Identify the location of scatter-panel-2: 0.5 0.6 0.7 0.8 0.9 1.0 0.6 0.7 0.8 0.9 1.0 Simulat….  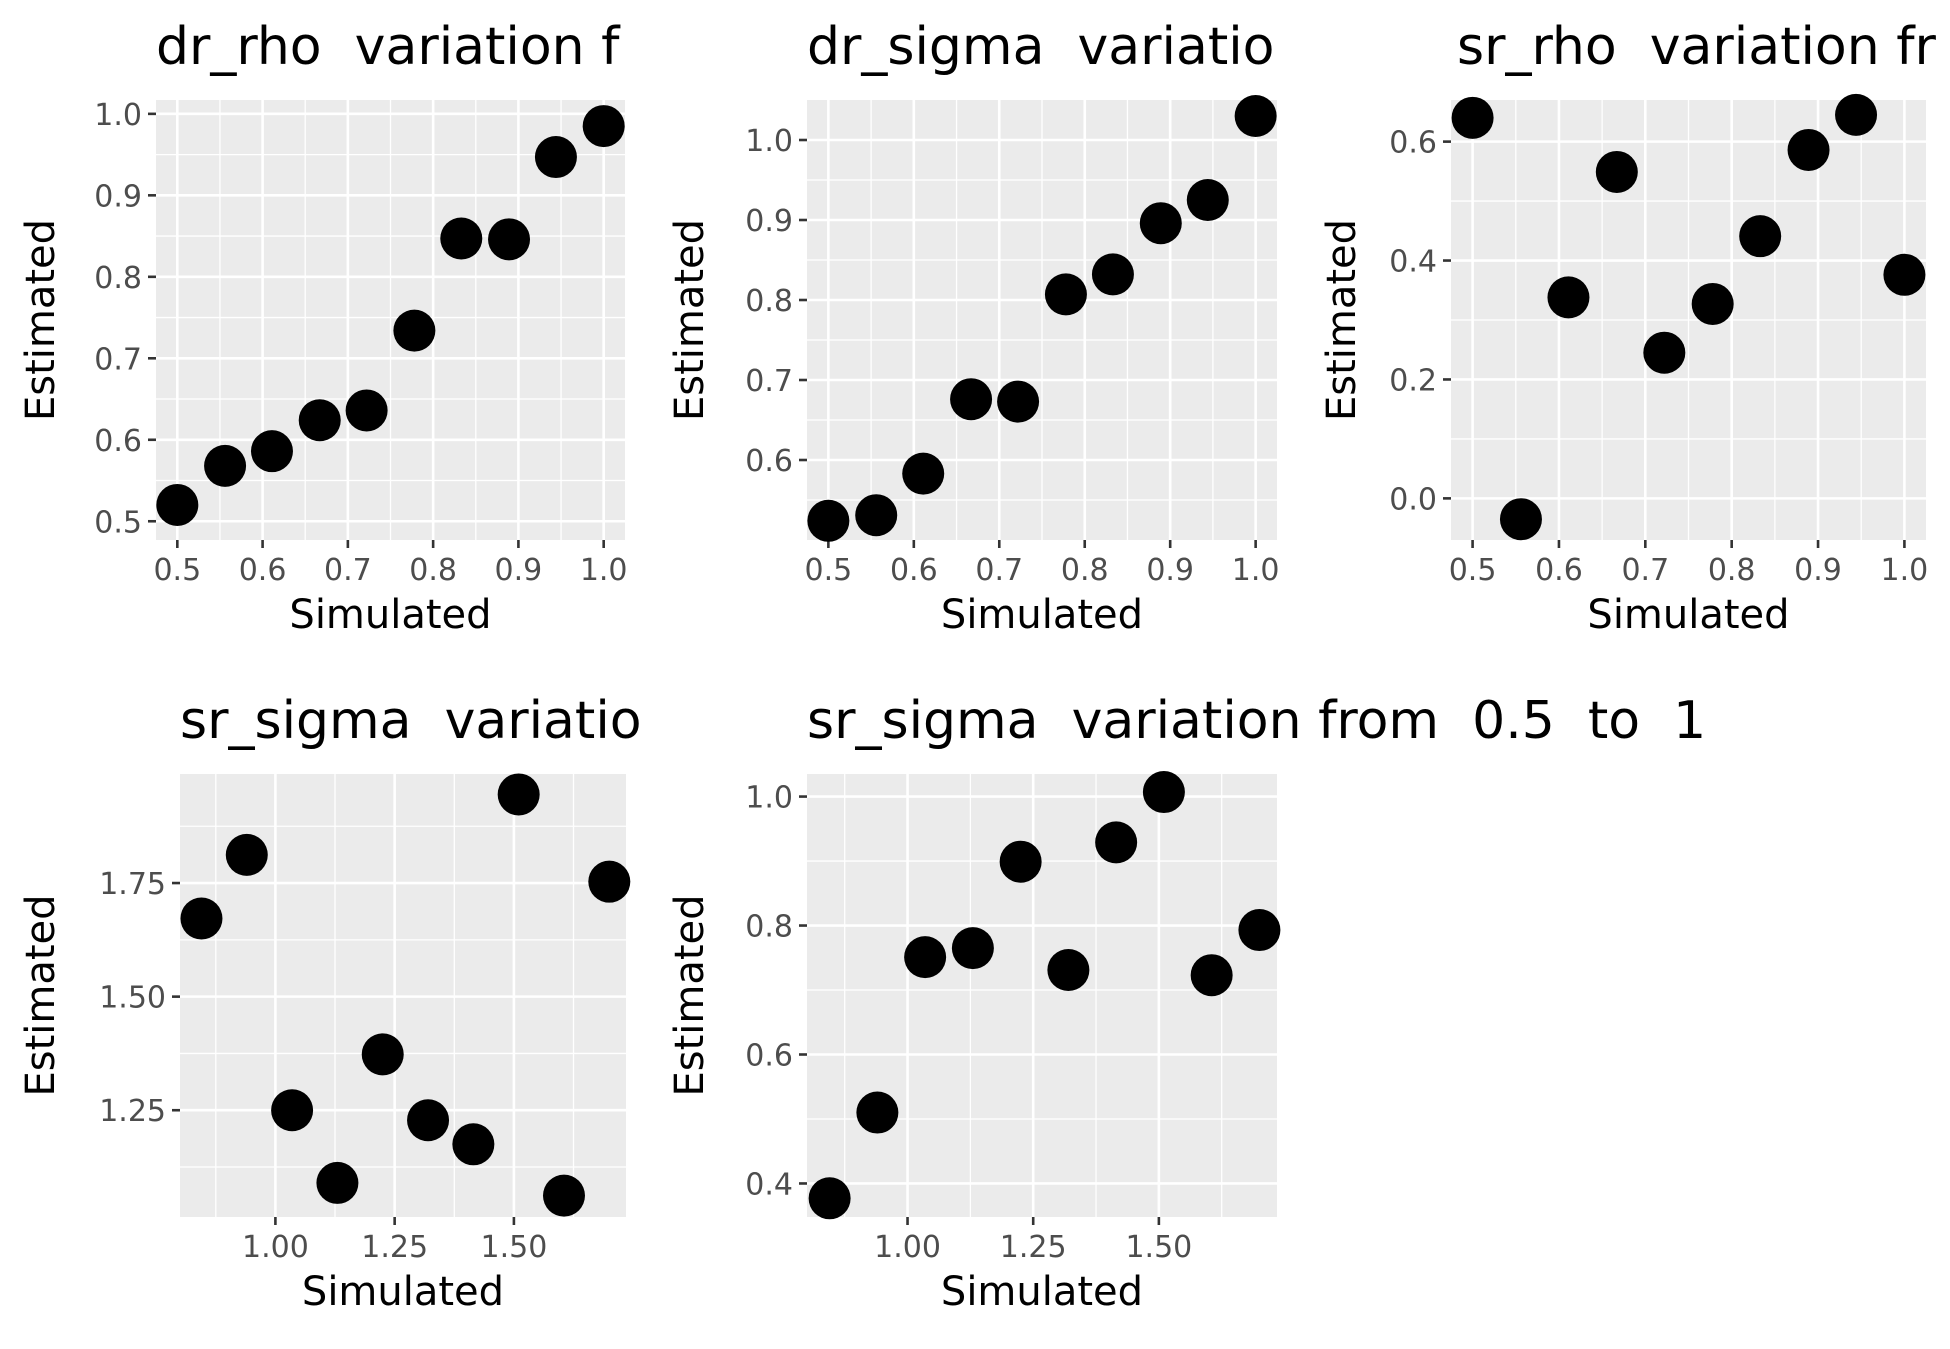
(973, 327).